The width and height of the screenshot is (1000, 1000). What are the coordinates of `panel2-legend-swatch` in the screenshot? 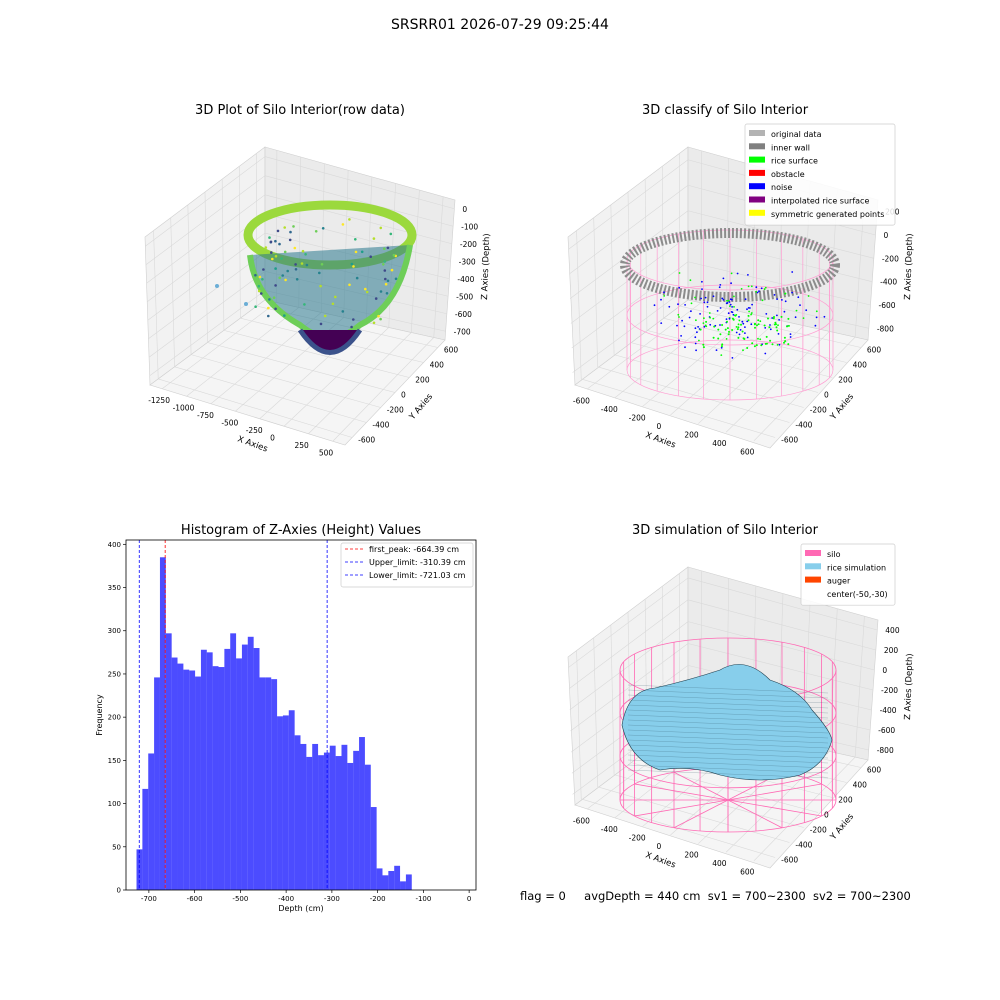 It's located at (757, 186).